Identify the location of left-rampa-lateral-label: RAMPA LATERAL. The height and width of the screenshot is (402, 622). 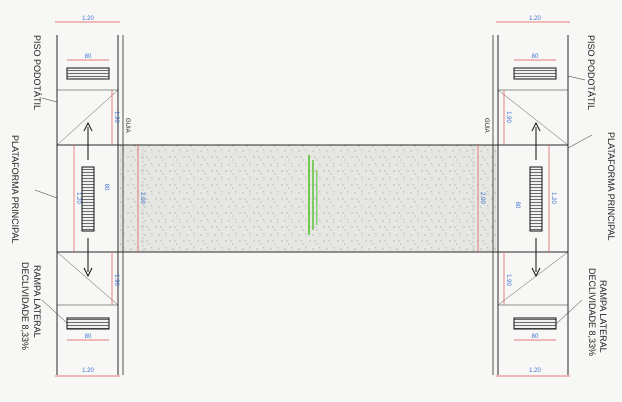
(37, 301).